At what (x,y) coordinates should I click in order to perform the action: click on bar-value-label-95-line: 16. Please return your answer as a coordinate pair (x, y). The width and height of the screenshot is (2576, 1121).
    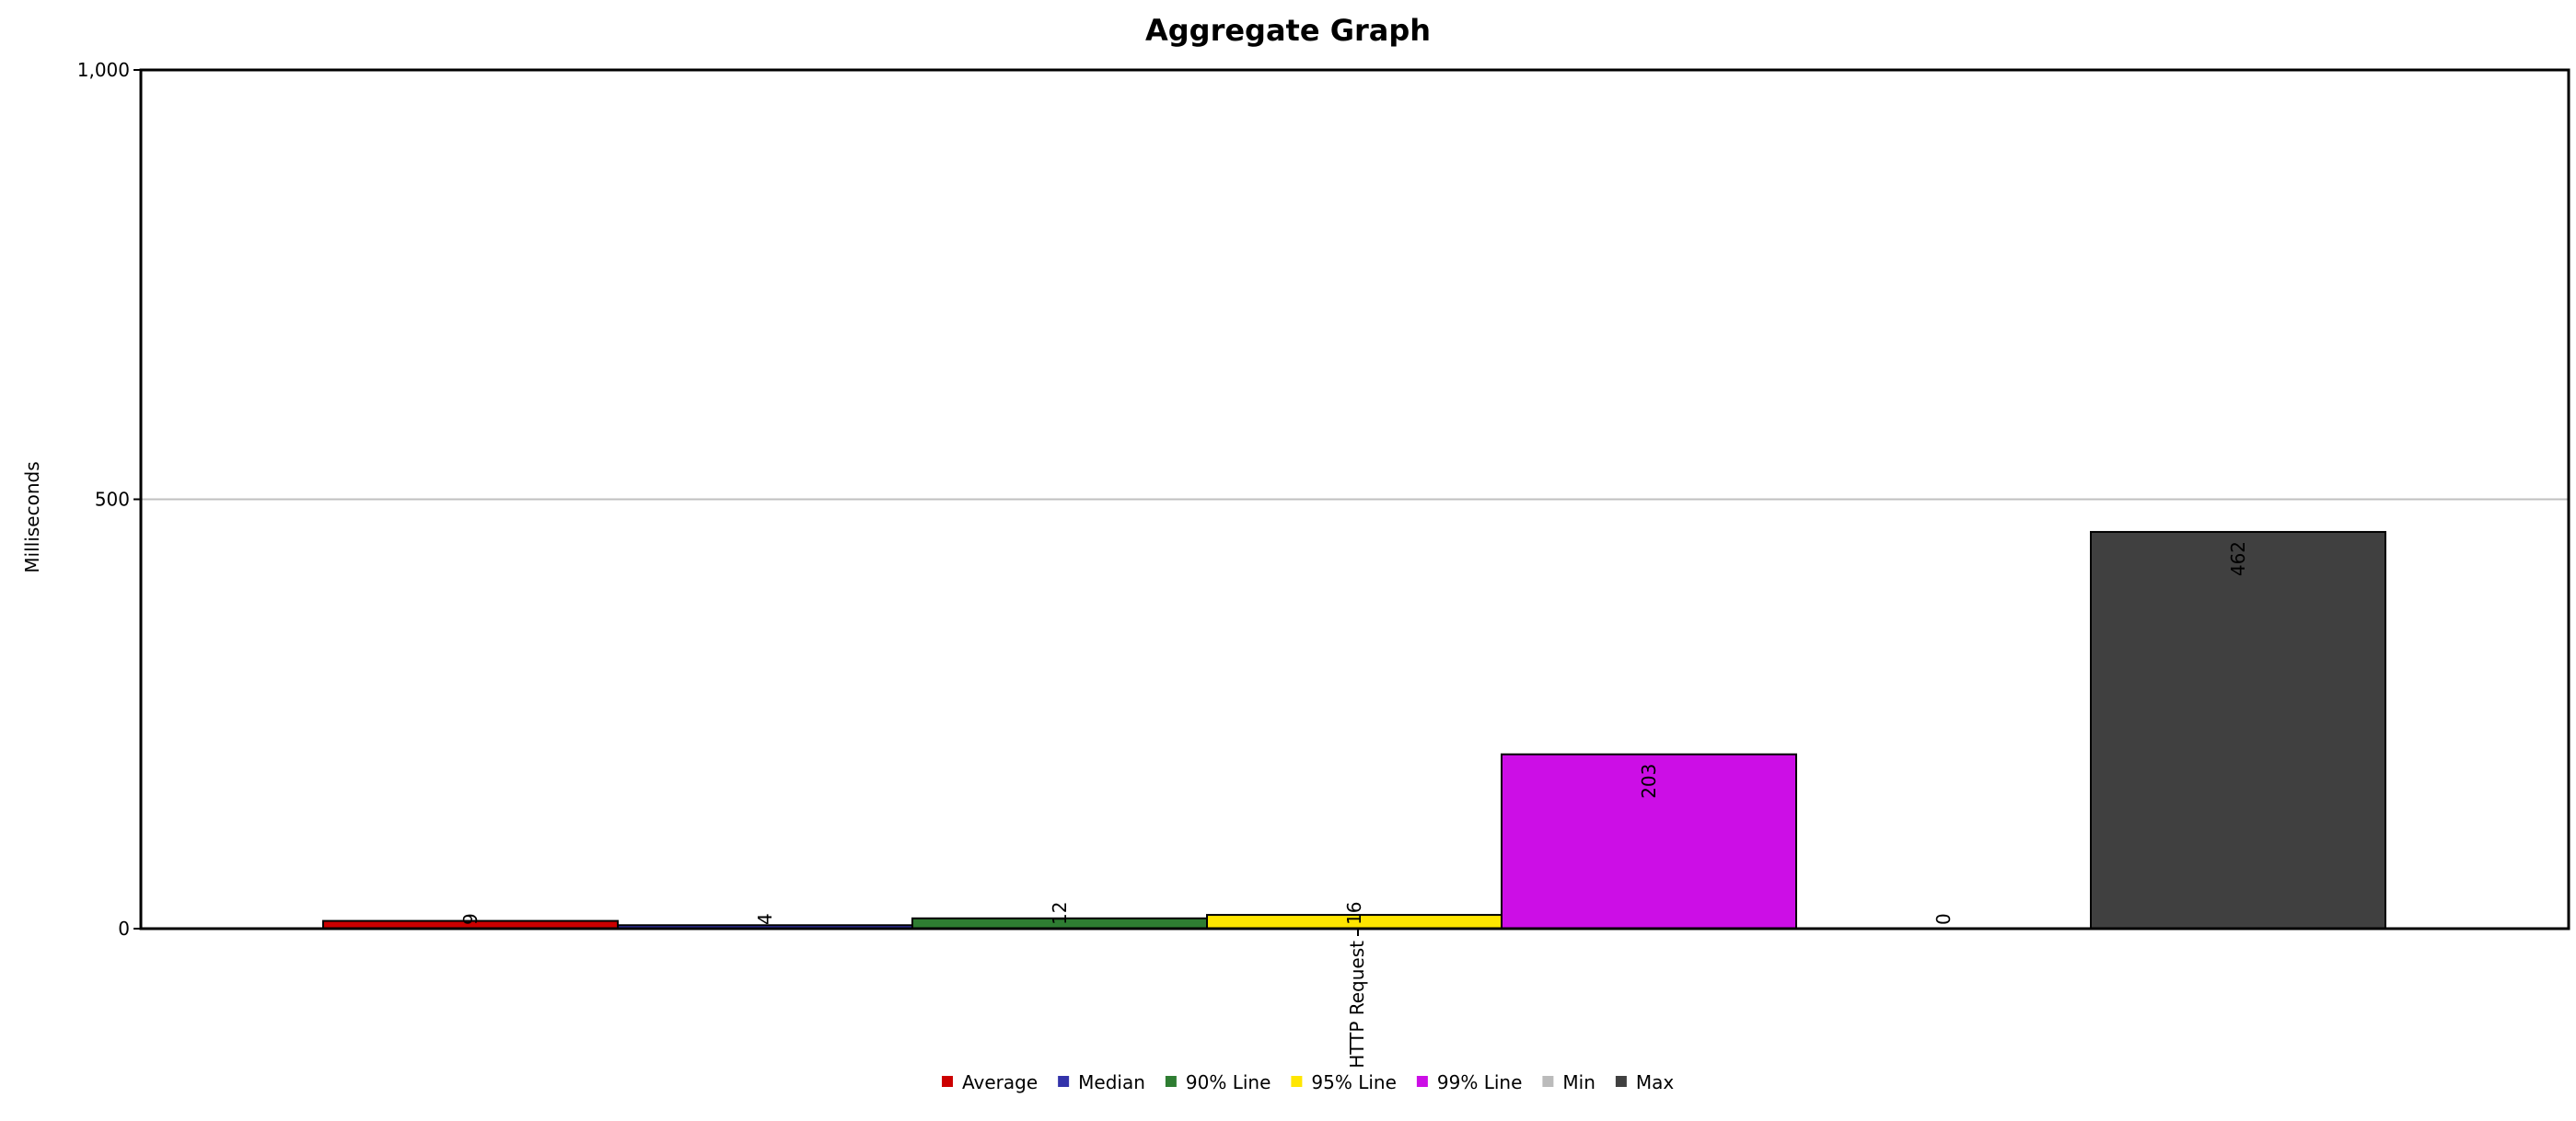
    Looking at the image, I should click on (1354, 914).